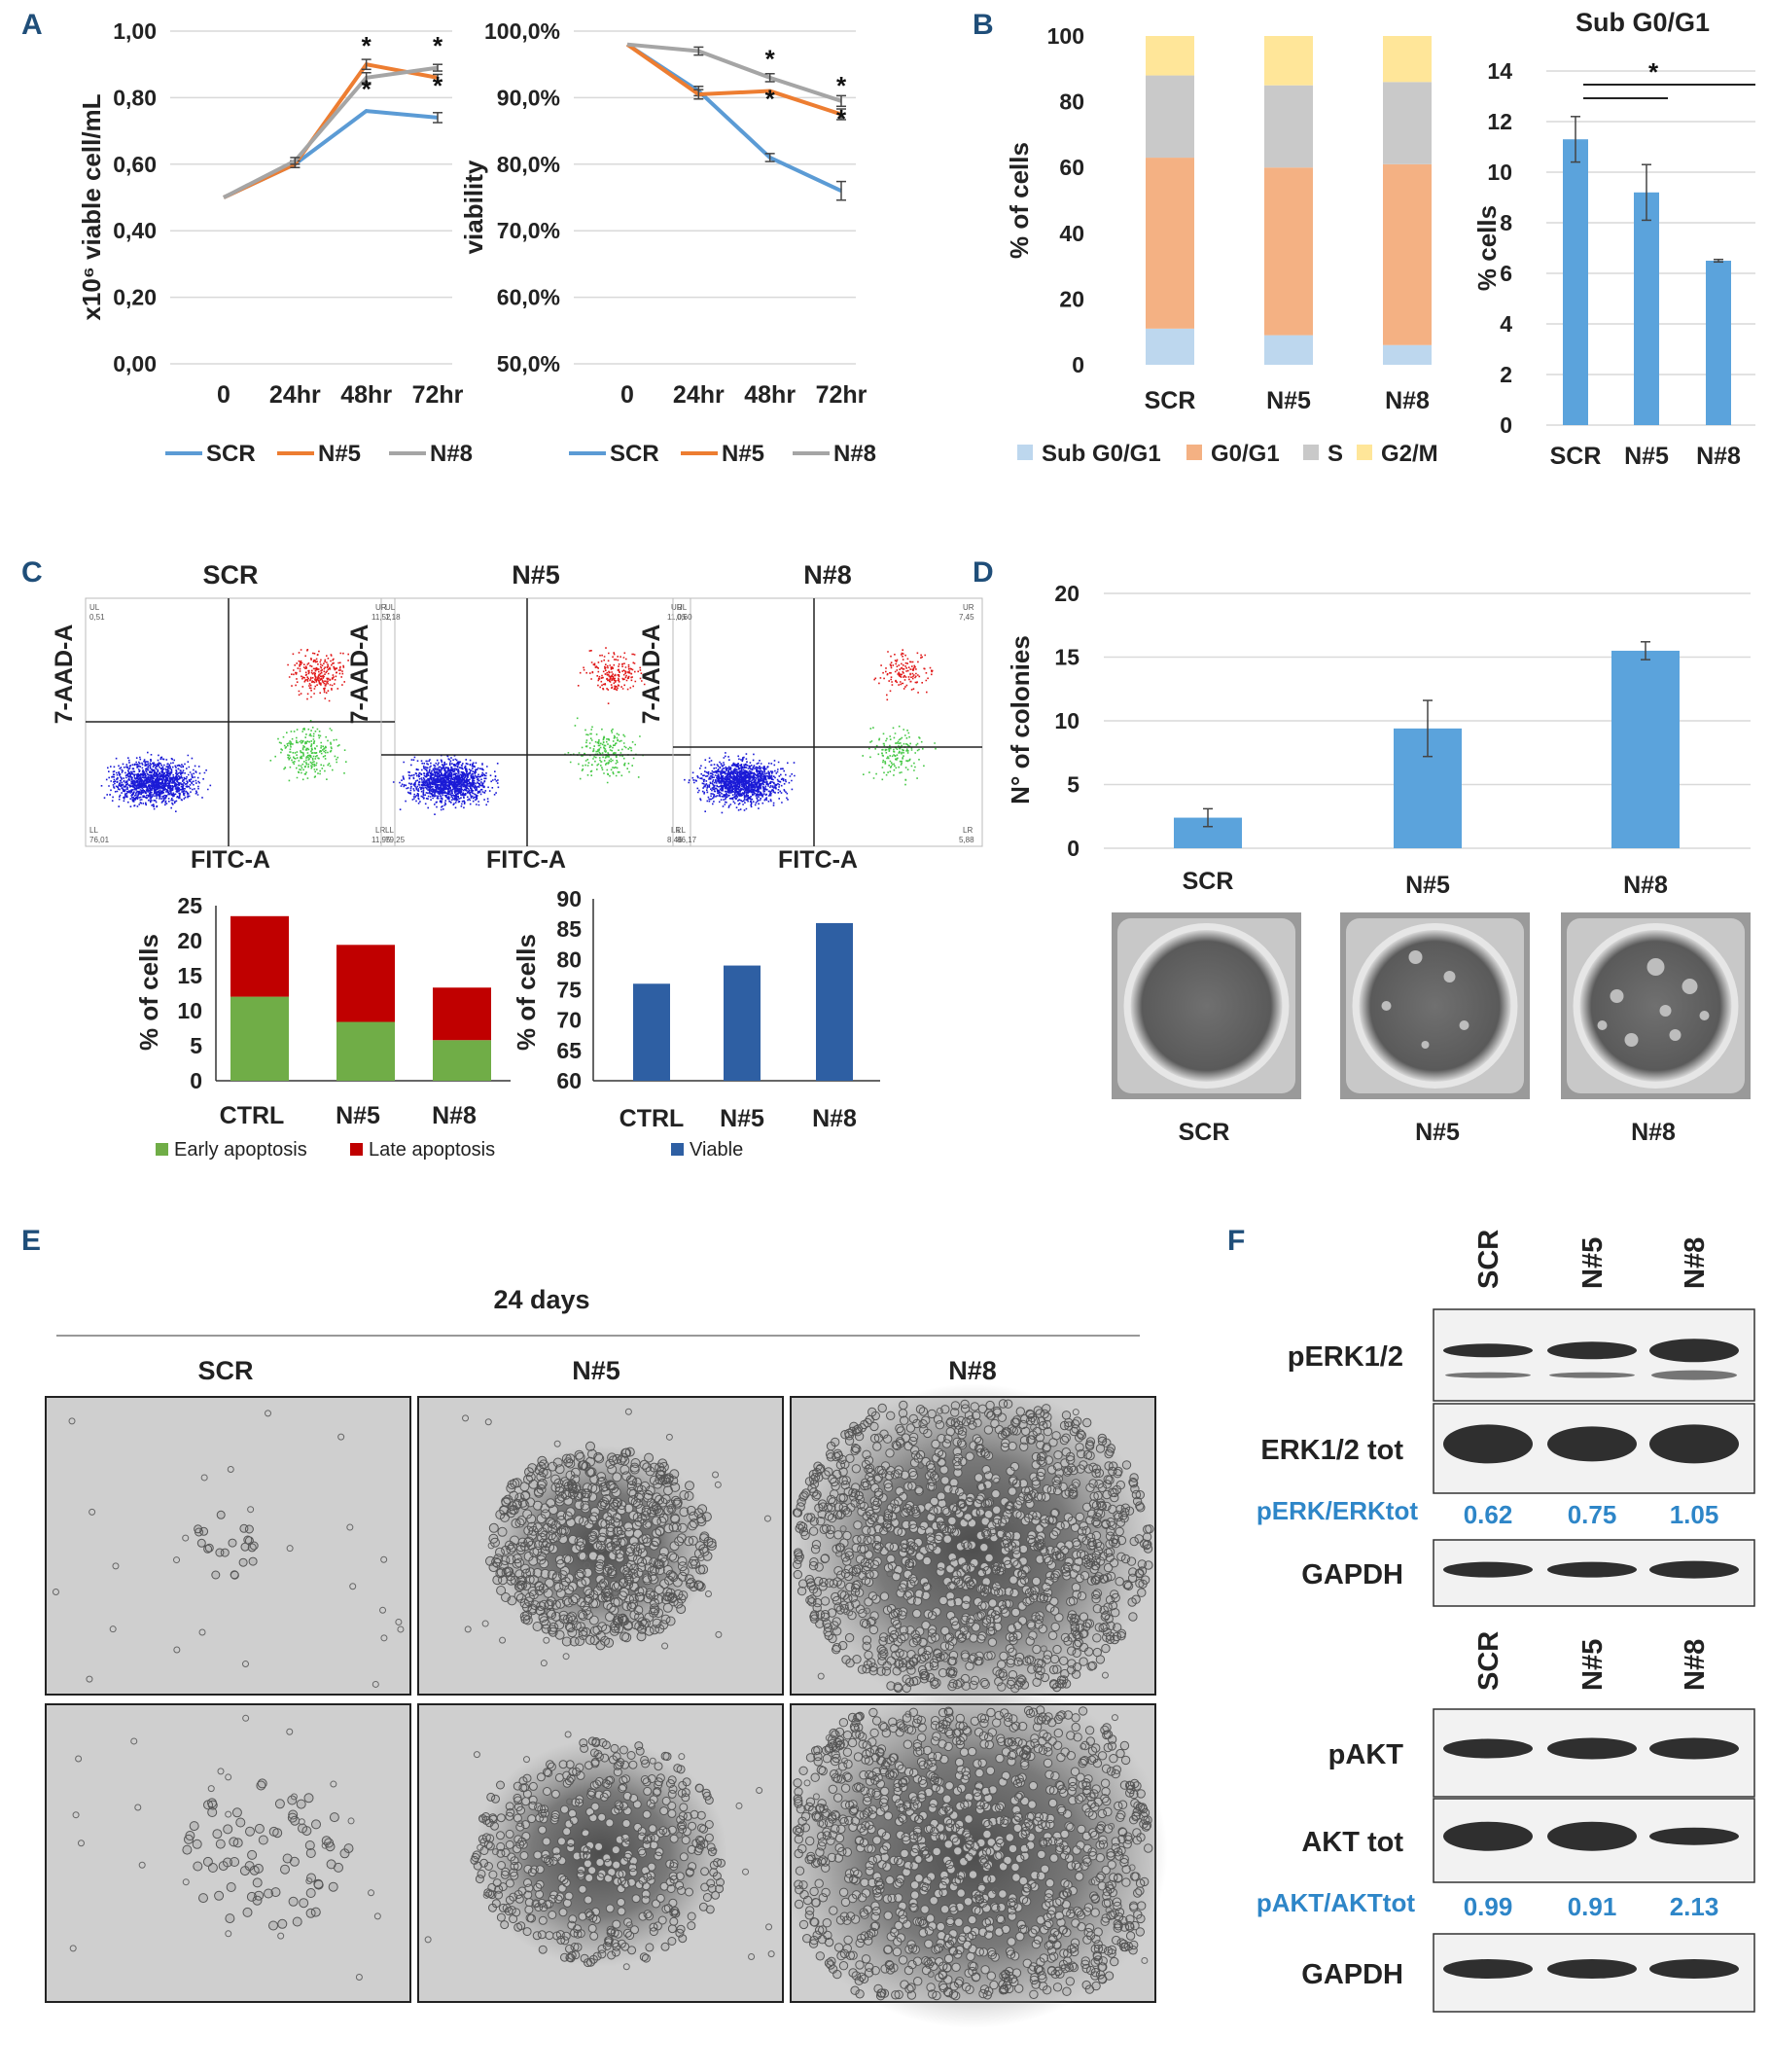  Describe the element at coordinates (983, 573) in the screenshot. I see `panel-label-d: D` at that location.